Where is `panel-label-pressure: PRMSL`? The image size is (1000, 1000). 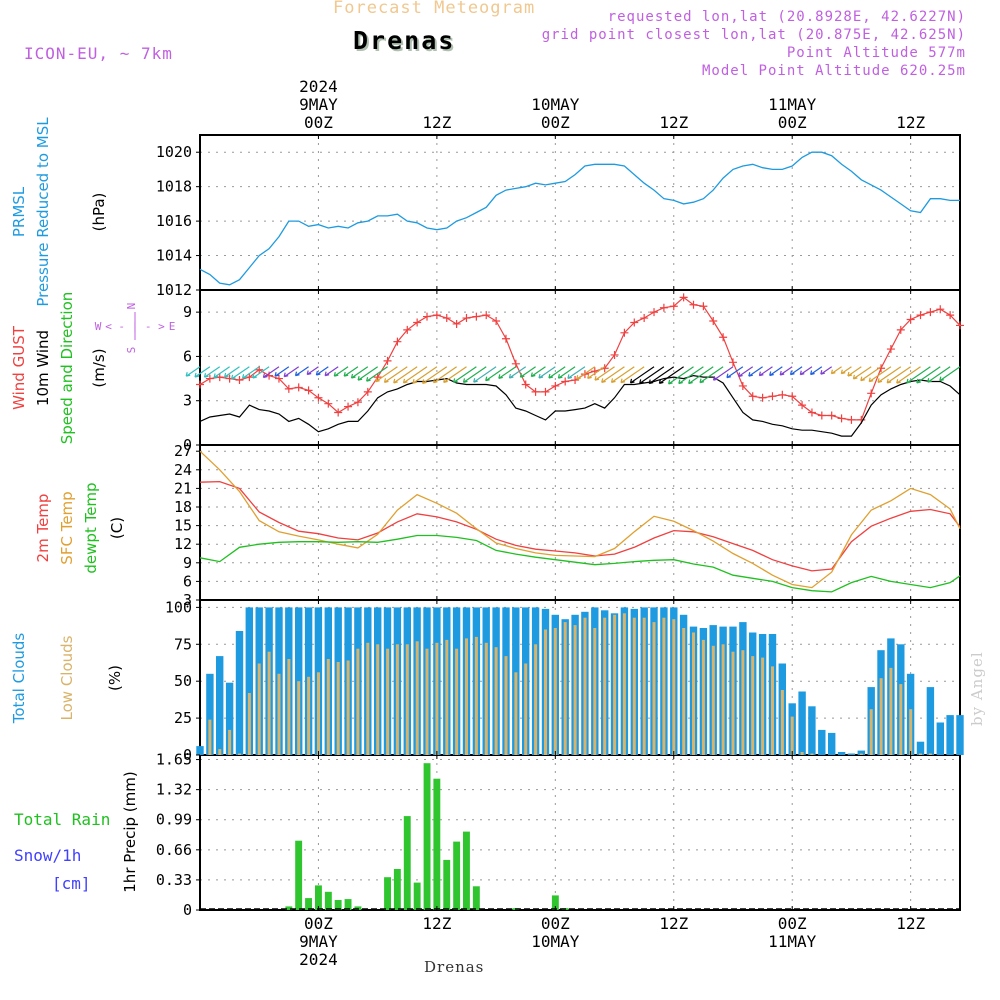 panel-label-pressure: PRMSL is located at coordinates (19, 211).